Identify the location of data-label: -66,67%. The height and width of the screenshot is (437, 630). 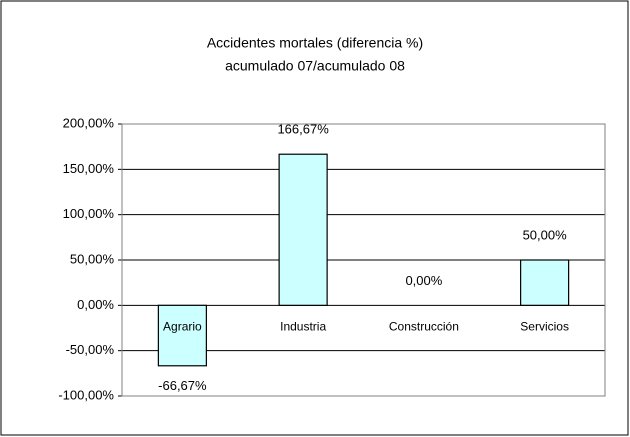
(182, 385).